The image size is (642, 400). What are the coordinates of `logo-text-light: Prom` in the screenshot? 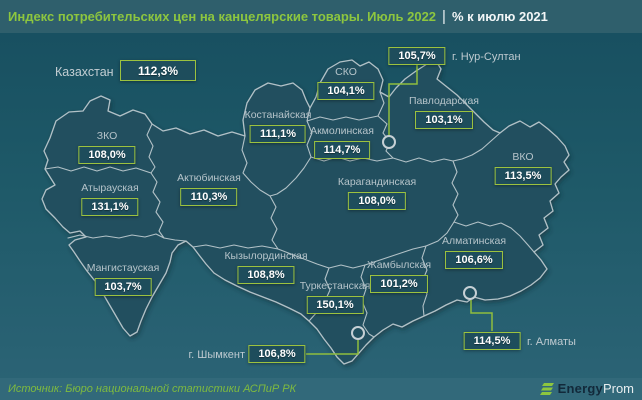 It's located at (618, 388).